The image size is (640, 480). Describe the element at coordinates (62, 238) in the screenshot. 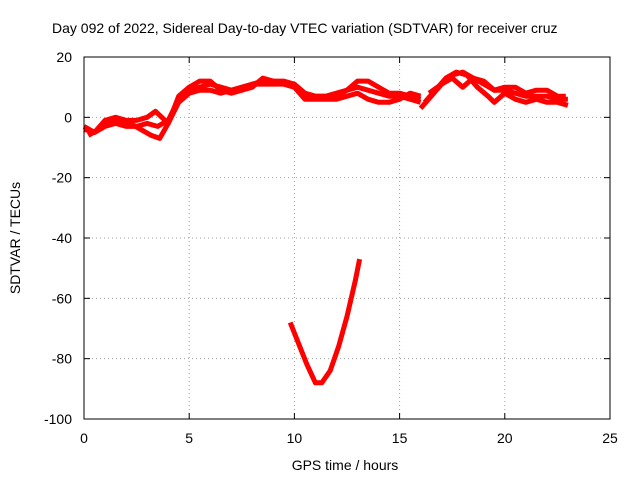

I see `y-tick-label: -40` at that location.